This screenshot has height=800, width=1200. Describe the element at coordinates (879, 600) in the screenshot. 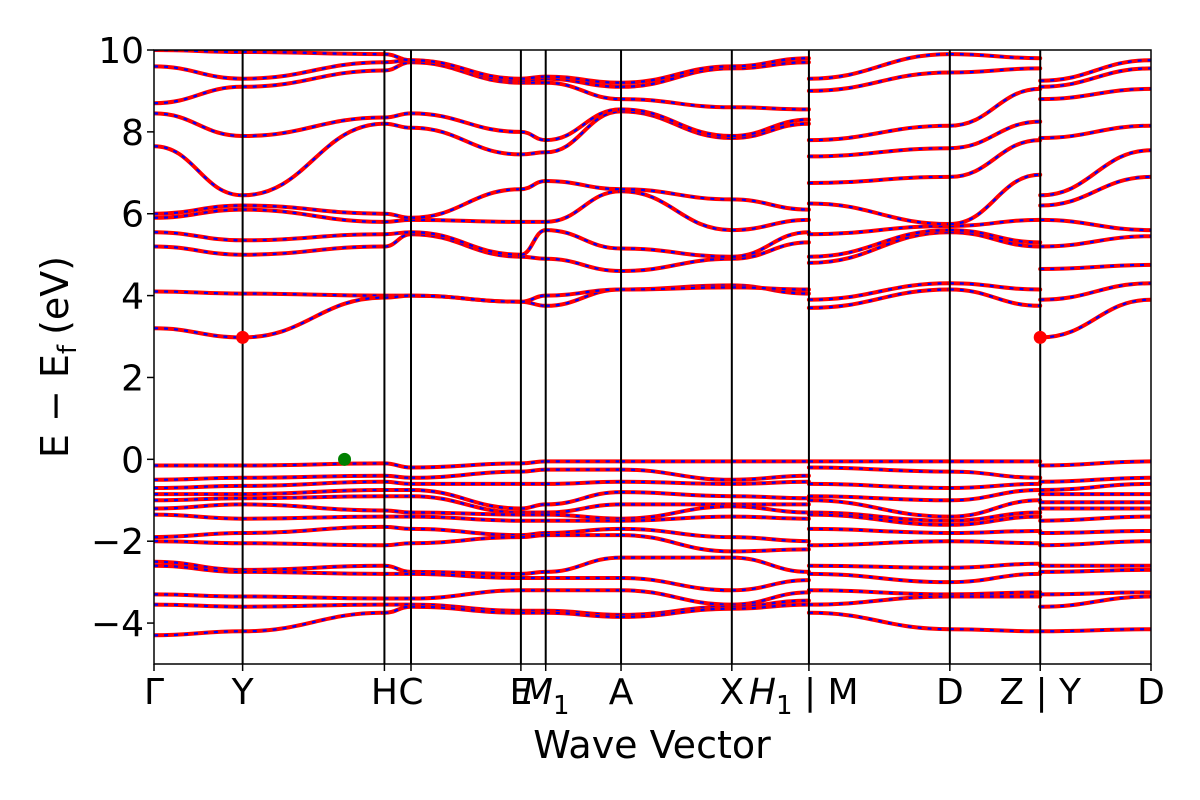

I see `band-8-23-overlay` at that location.